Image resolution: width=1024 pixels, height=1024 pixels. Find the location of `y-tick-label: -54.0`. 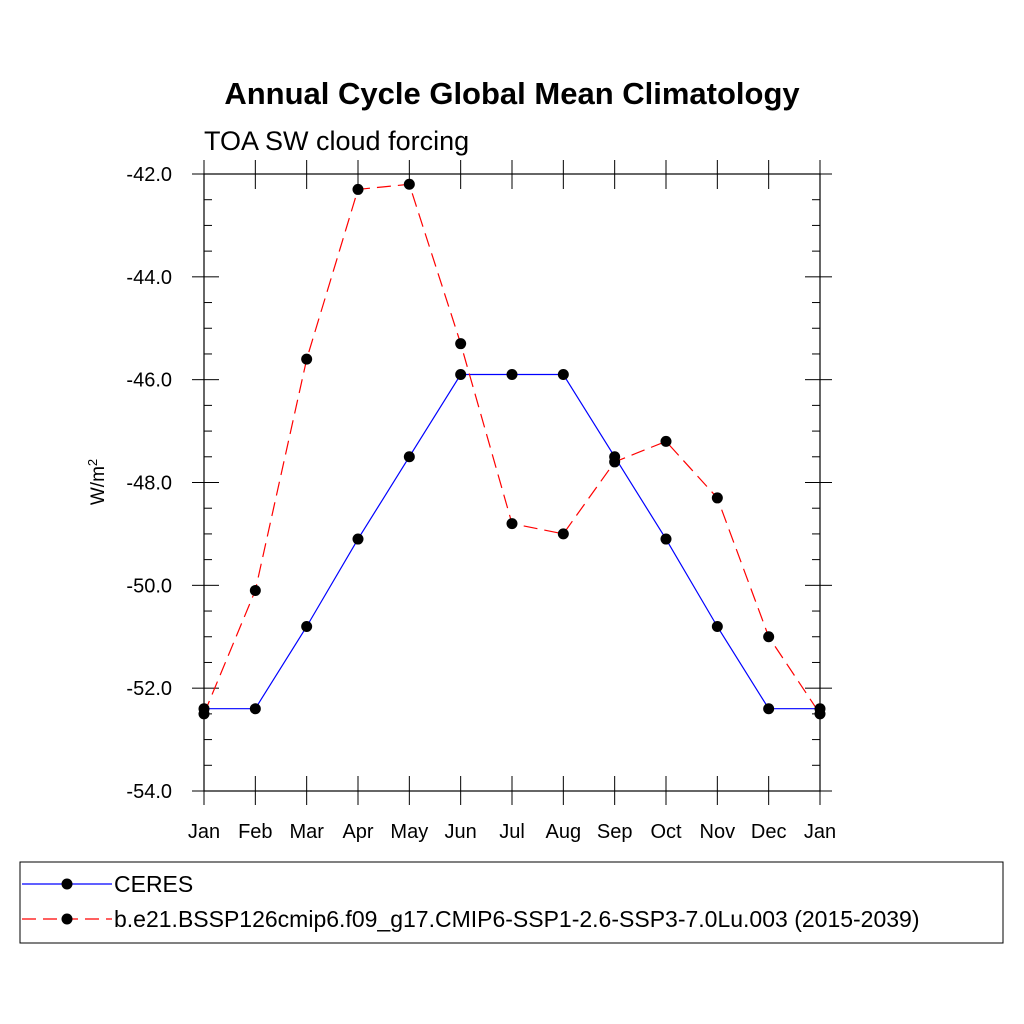

y-tick-label: -54.0 is located at coordinates (149, 792).